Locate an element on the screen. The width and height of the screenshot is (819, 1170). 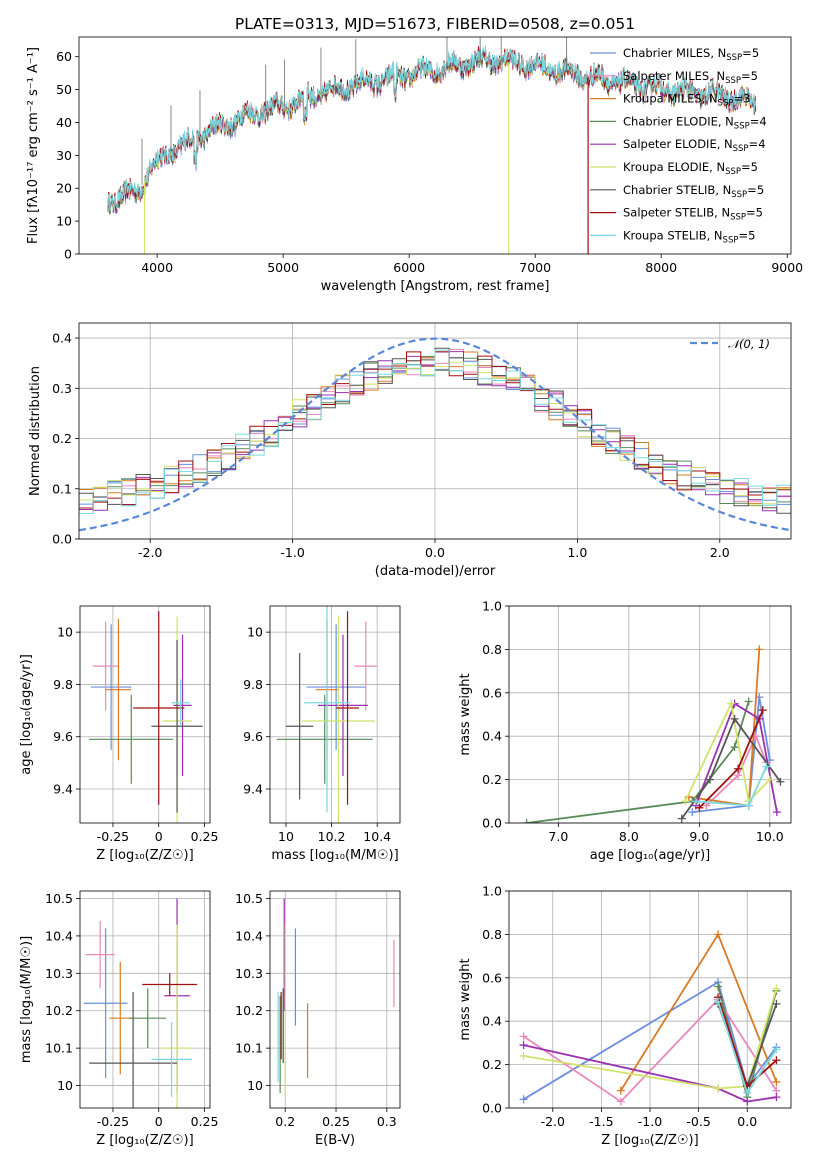
x-tick-label: 1.0 is located at coordinates (577, 552).